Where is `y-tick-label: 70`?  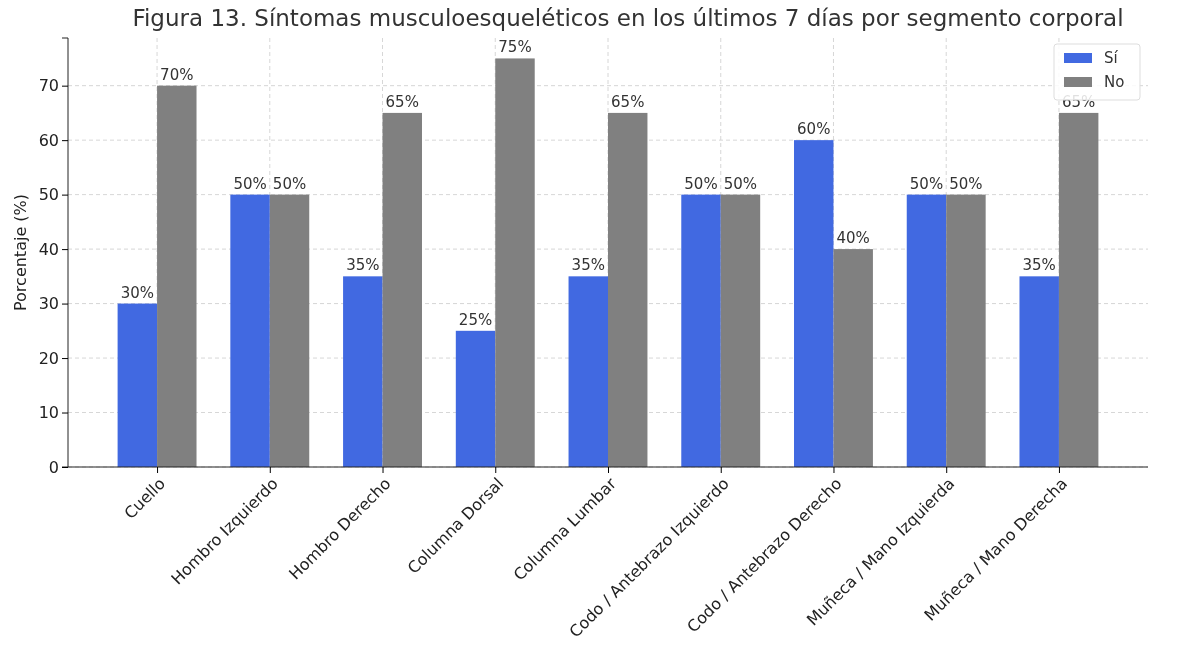
y-tick-label: 70 is located at coordinates (48, 86).